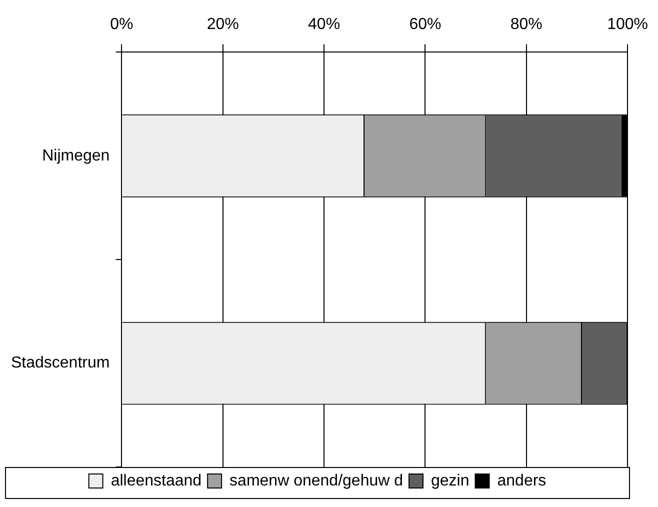 The image size is (658, 507). Describe the element at coordinates (425, 25) in the screenshot. I see `x-tick-label: 60%` at that location.